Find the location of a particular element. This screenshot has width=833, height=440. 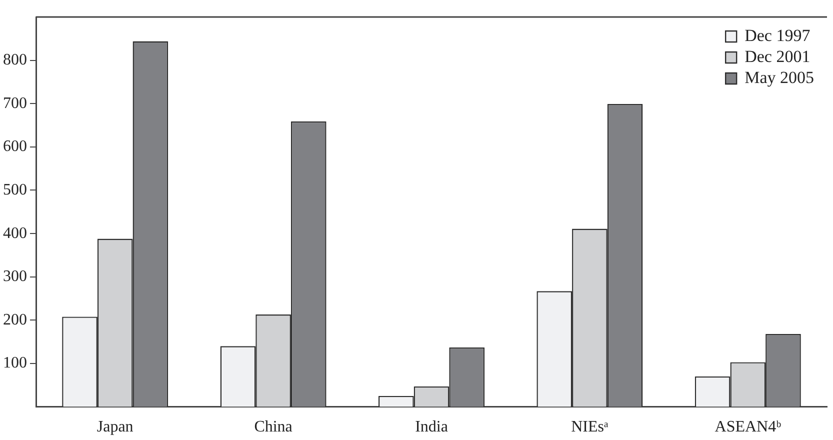

x-tick-label: India is located at coordinates (431, 427).